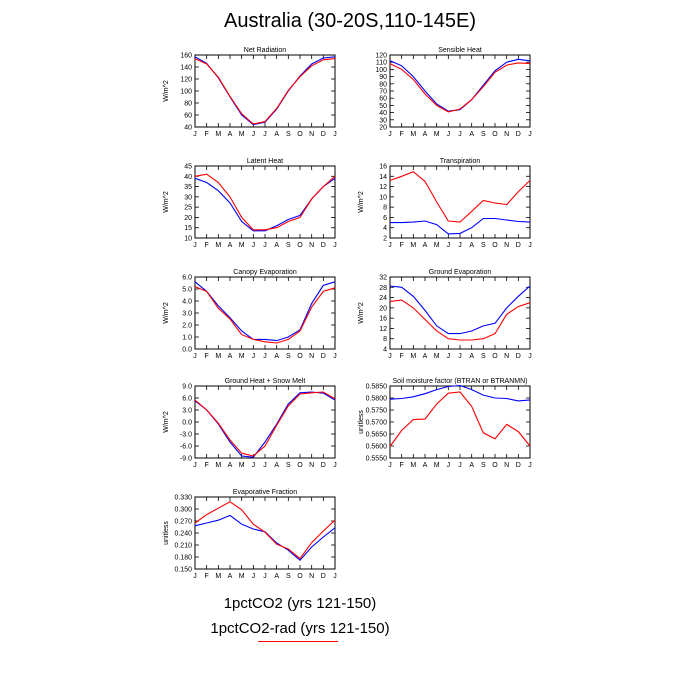 This screenshot has height=700, width=700. Describe the element at coordinates (186, 459) in the screenshot. I see `y-tick-label: -9.0` at that location.